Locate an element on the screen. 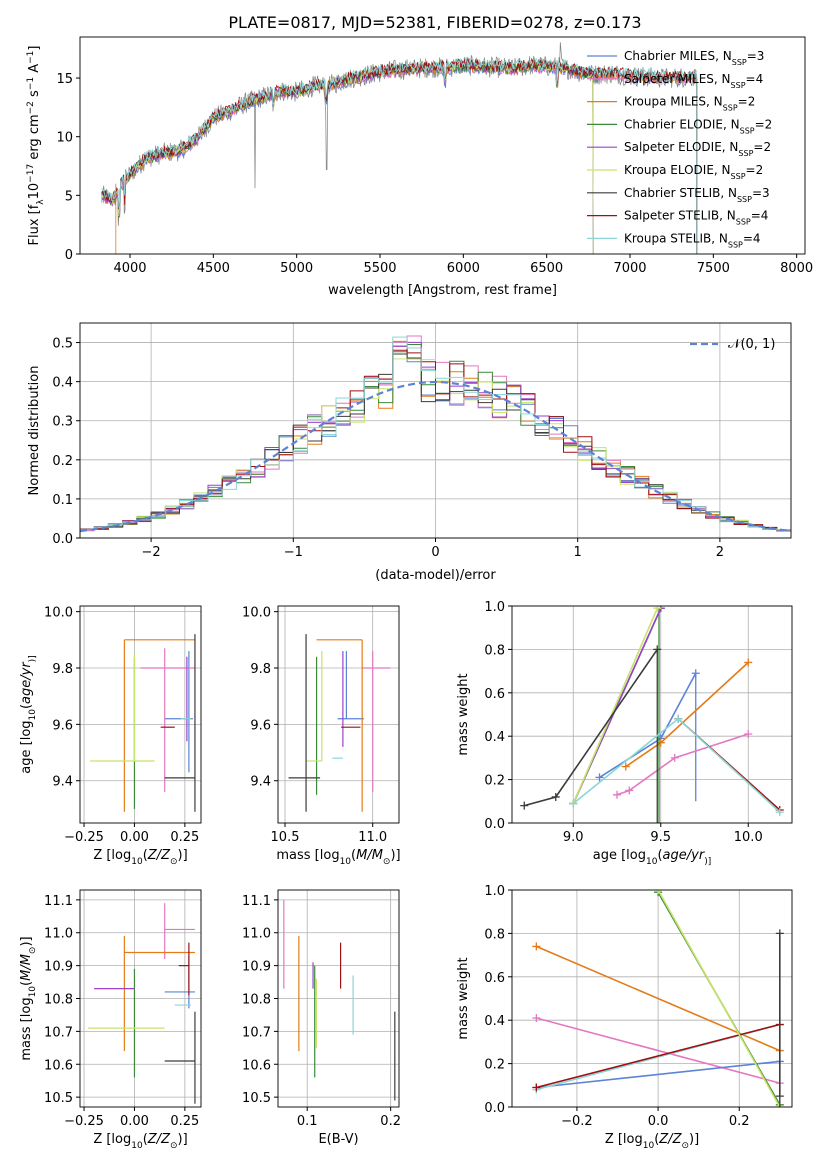  y-tick-label: 0.4 is located at coordinates (494, 737).